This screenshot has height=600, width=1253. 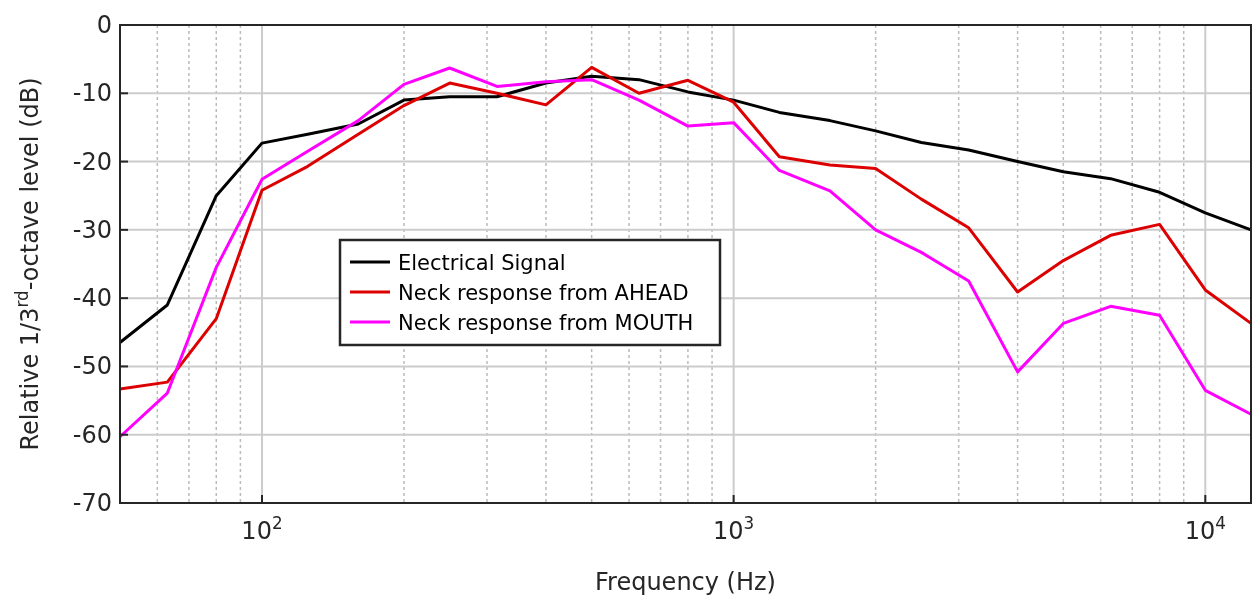 I want to click on y-tick-label: -10, so click(x=92, y=93).